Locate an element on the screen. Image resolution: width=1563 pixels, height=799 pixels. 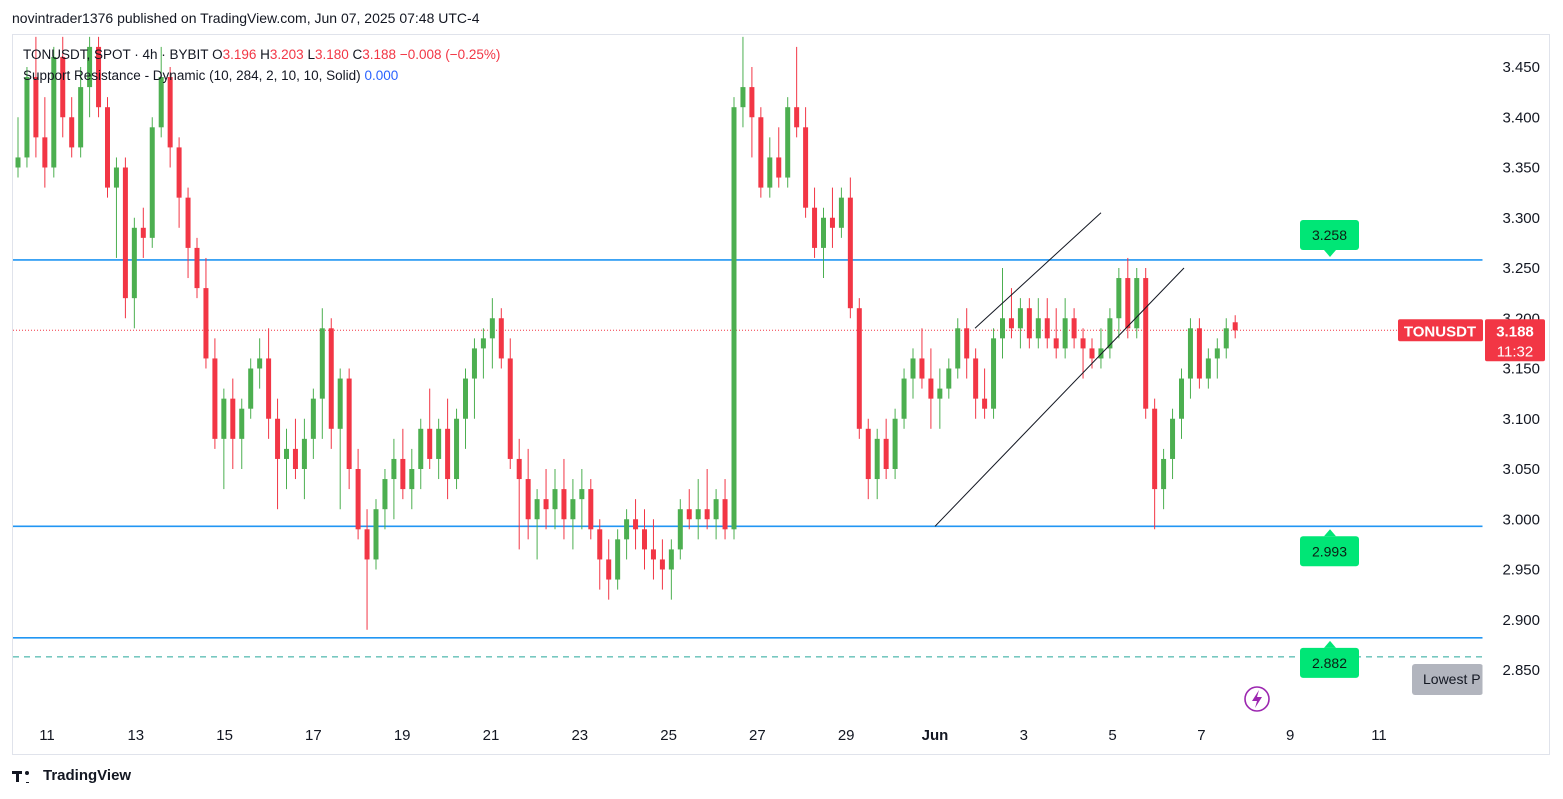
y-tick-label: 2.950 is located at coordinates (1521, 570).